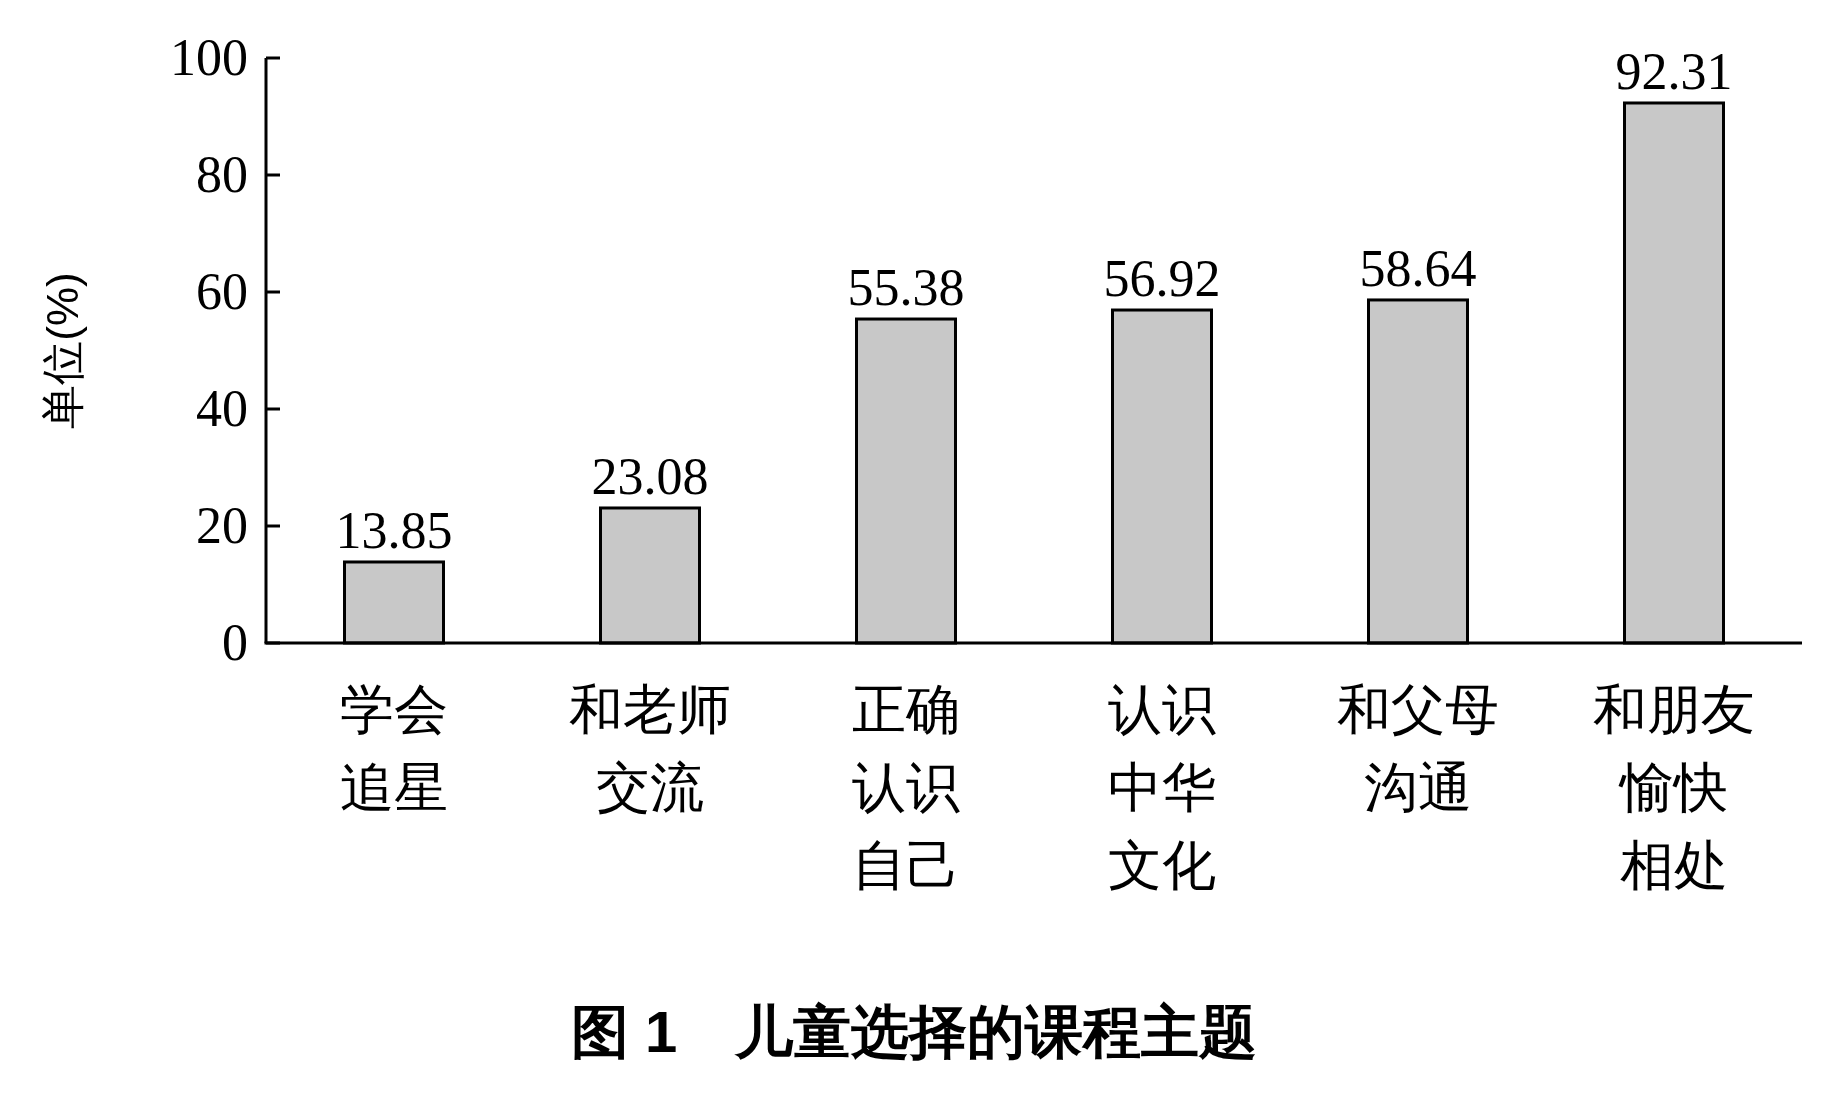 The height and width of the screenshot is (1096, 1829). What do you see at coordinates (209, 57) in the screenshot?
I see `y-tick-label: 100` at bounding box center [209, 57].